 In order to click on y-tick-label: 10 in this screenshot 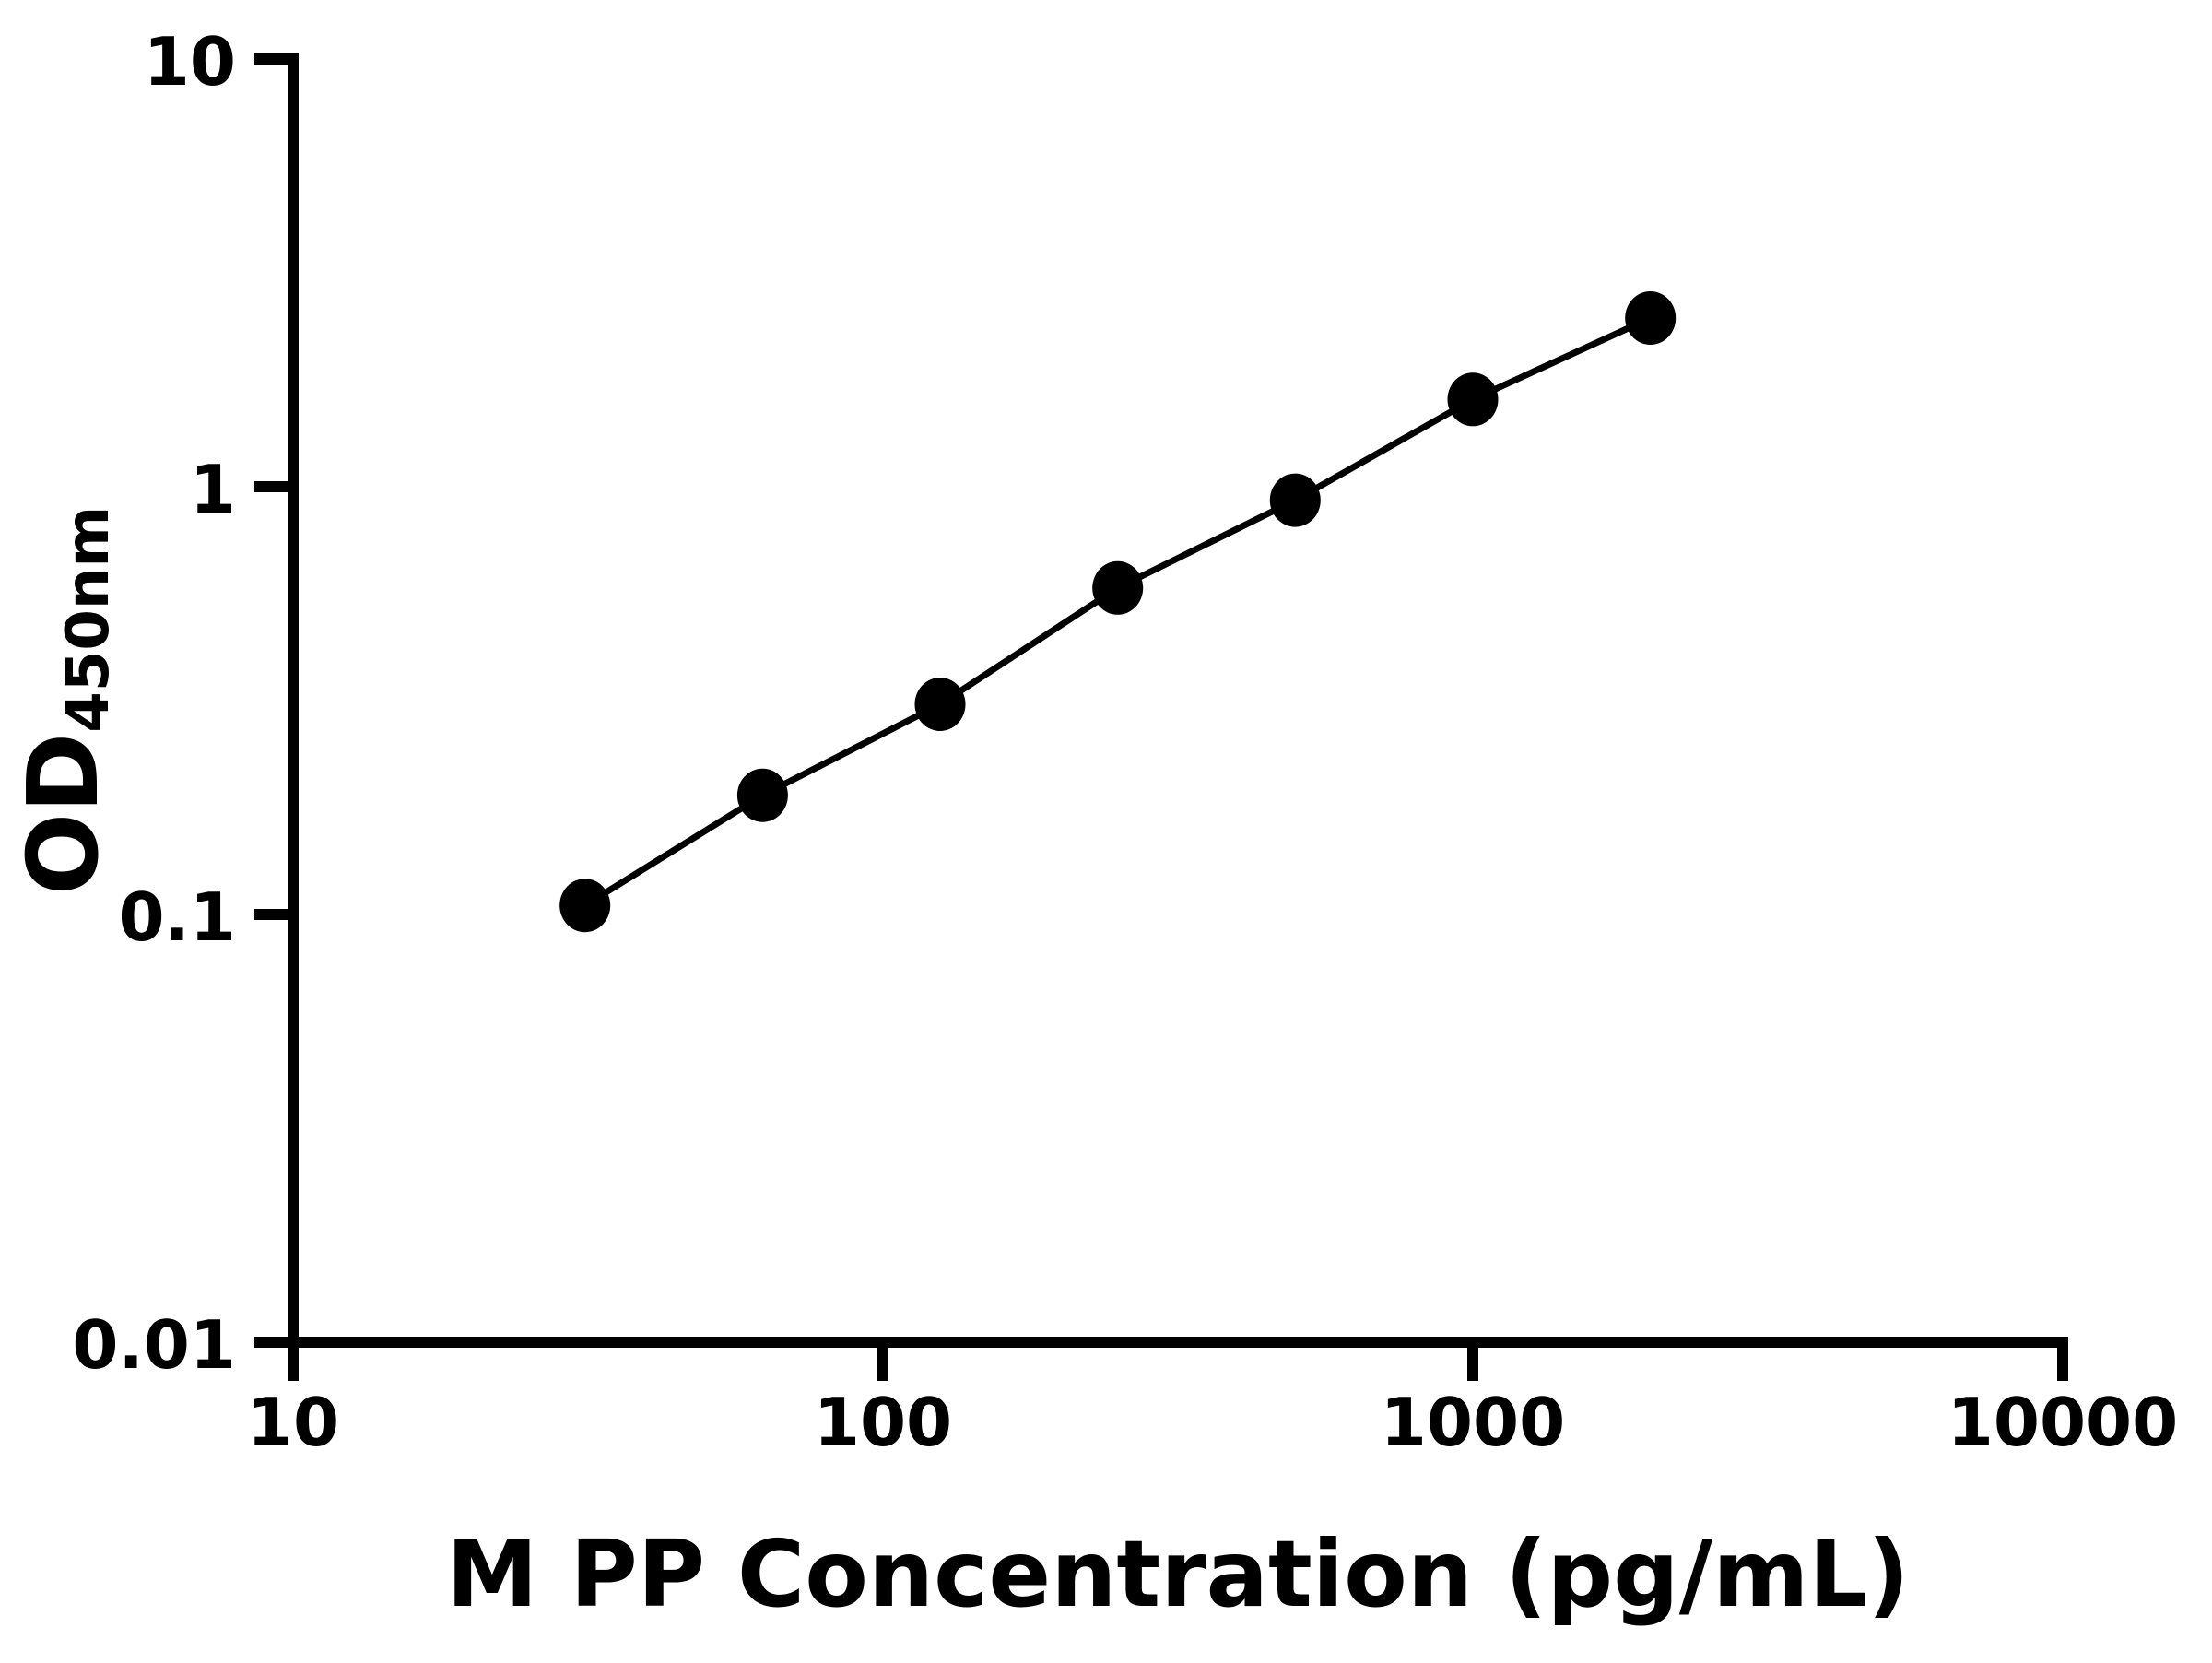, I will do `click(190, 61)`.